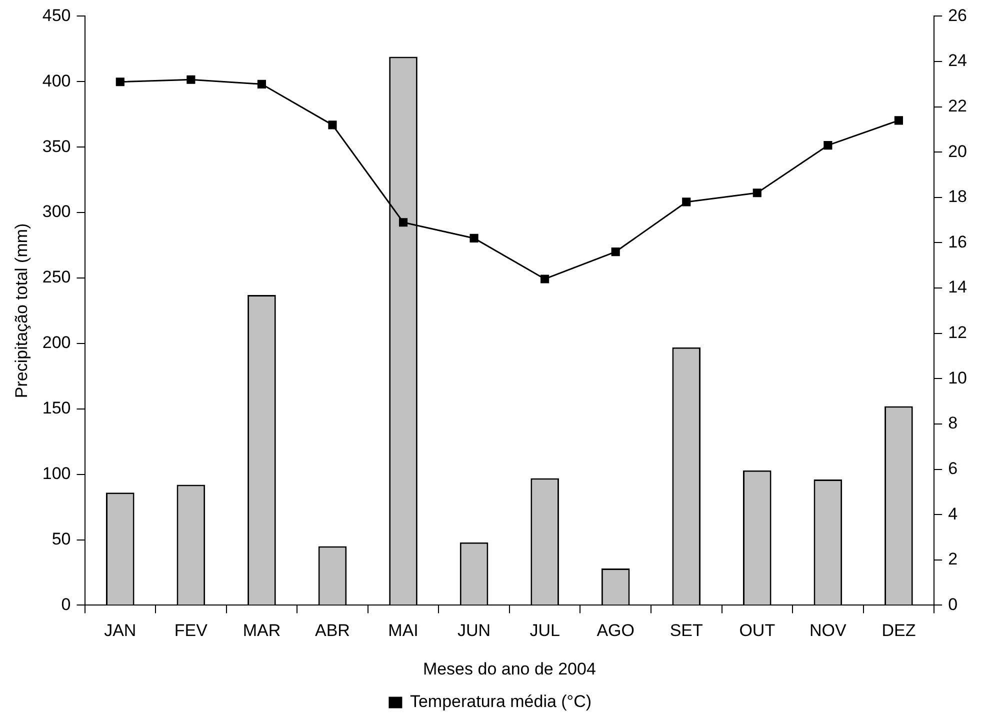  What do you see at coordinates (56, 15) in the screenshot?
I see `y-tick-label: 450` at bounding box center [56, 15].